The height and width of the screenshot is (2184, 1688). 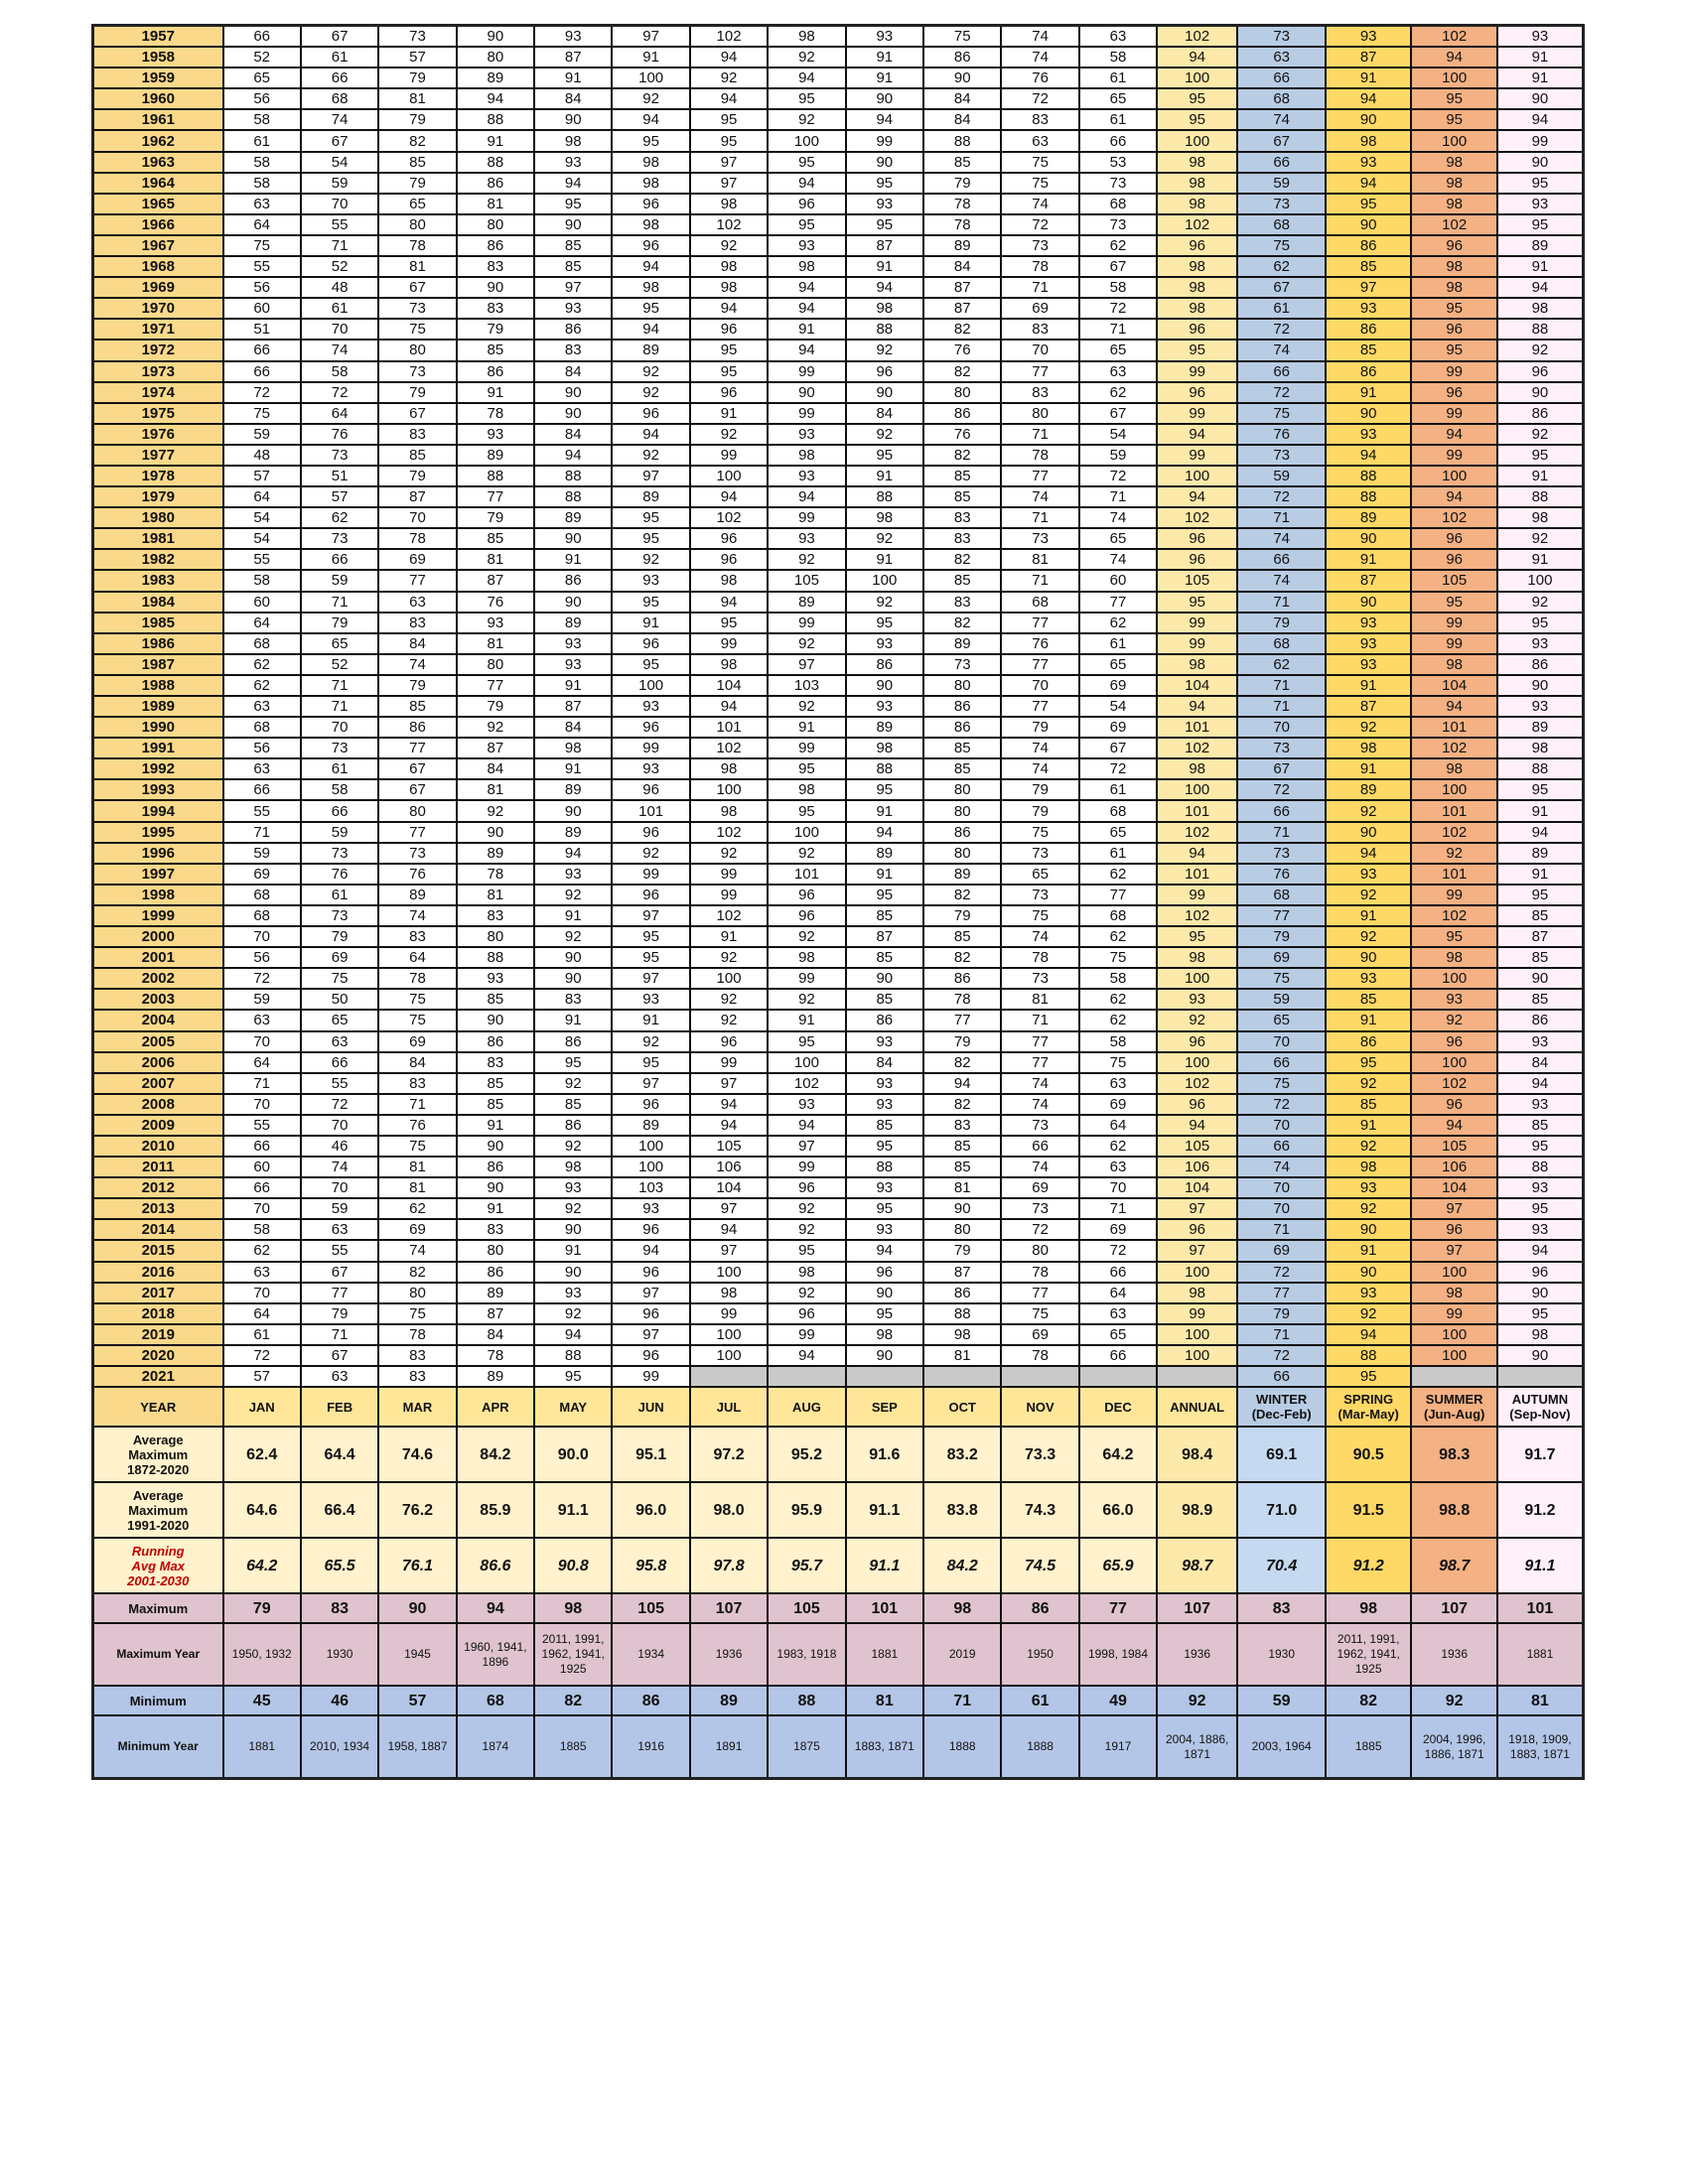 I want to click on year-cell: 1976, so click(x=157, y=434).